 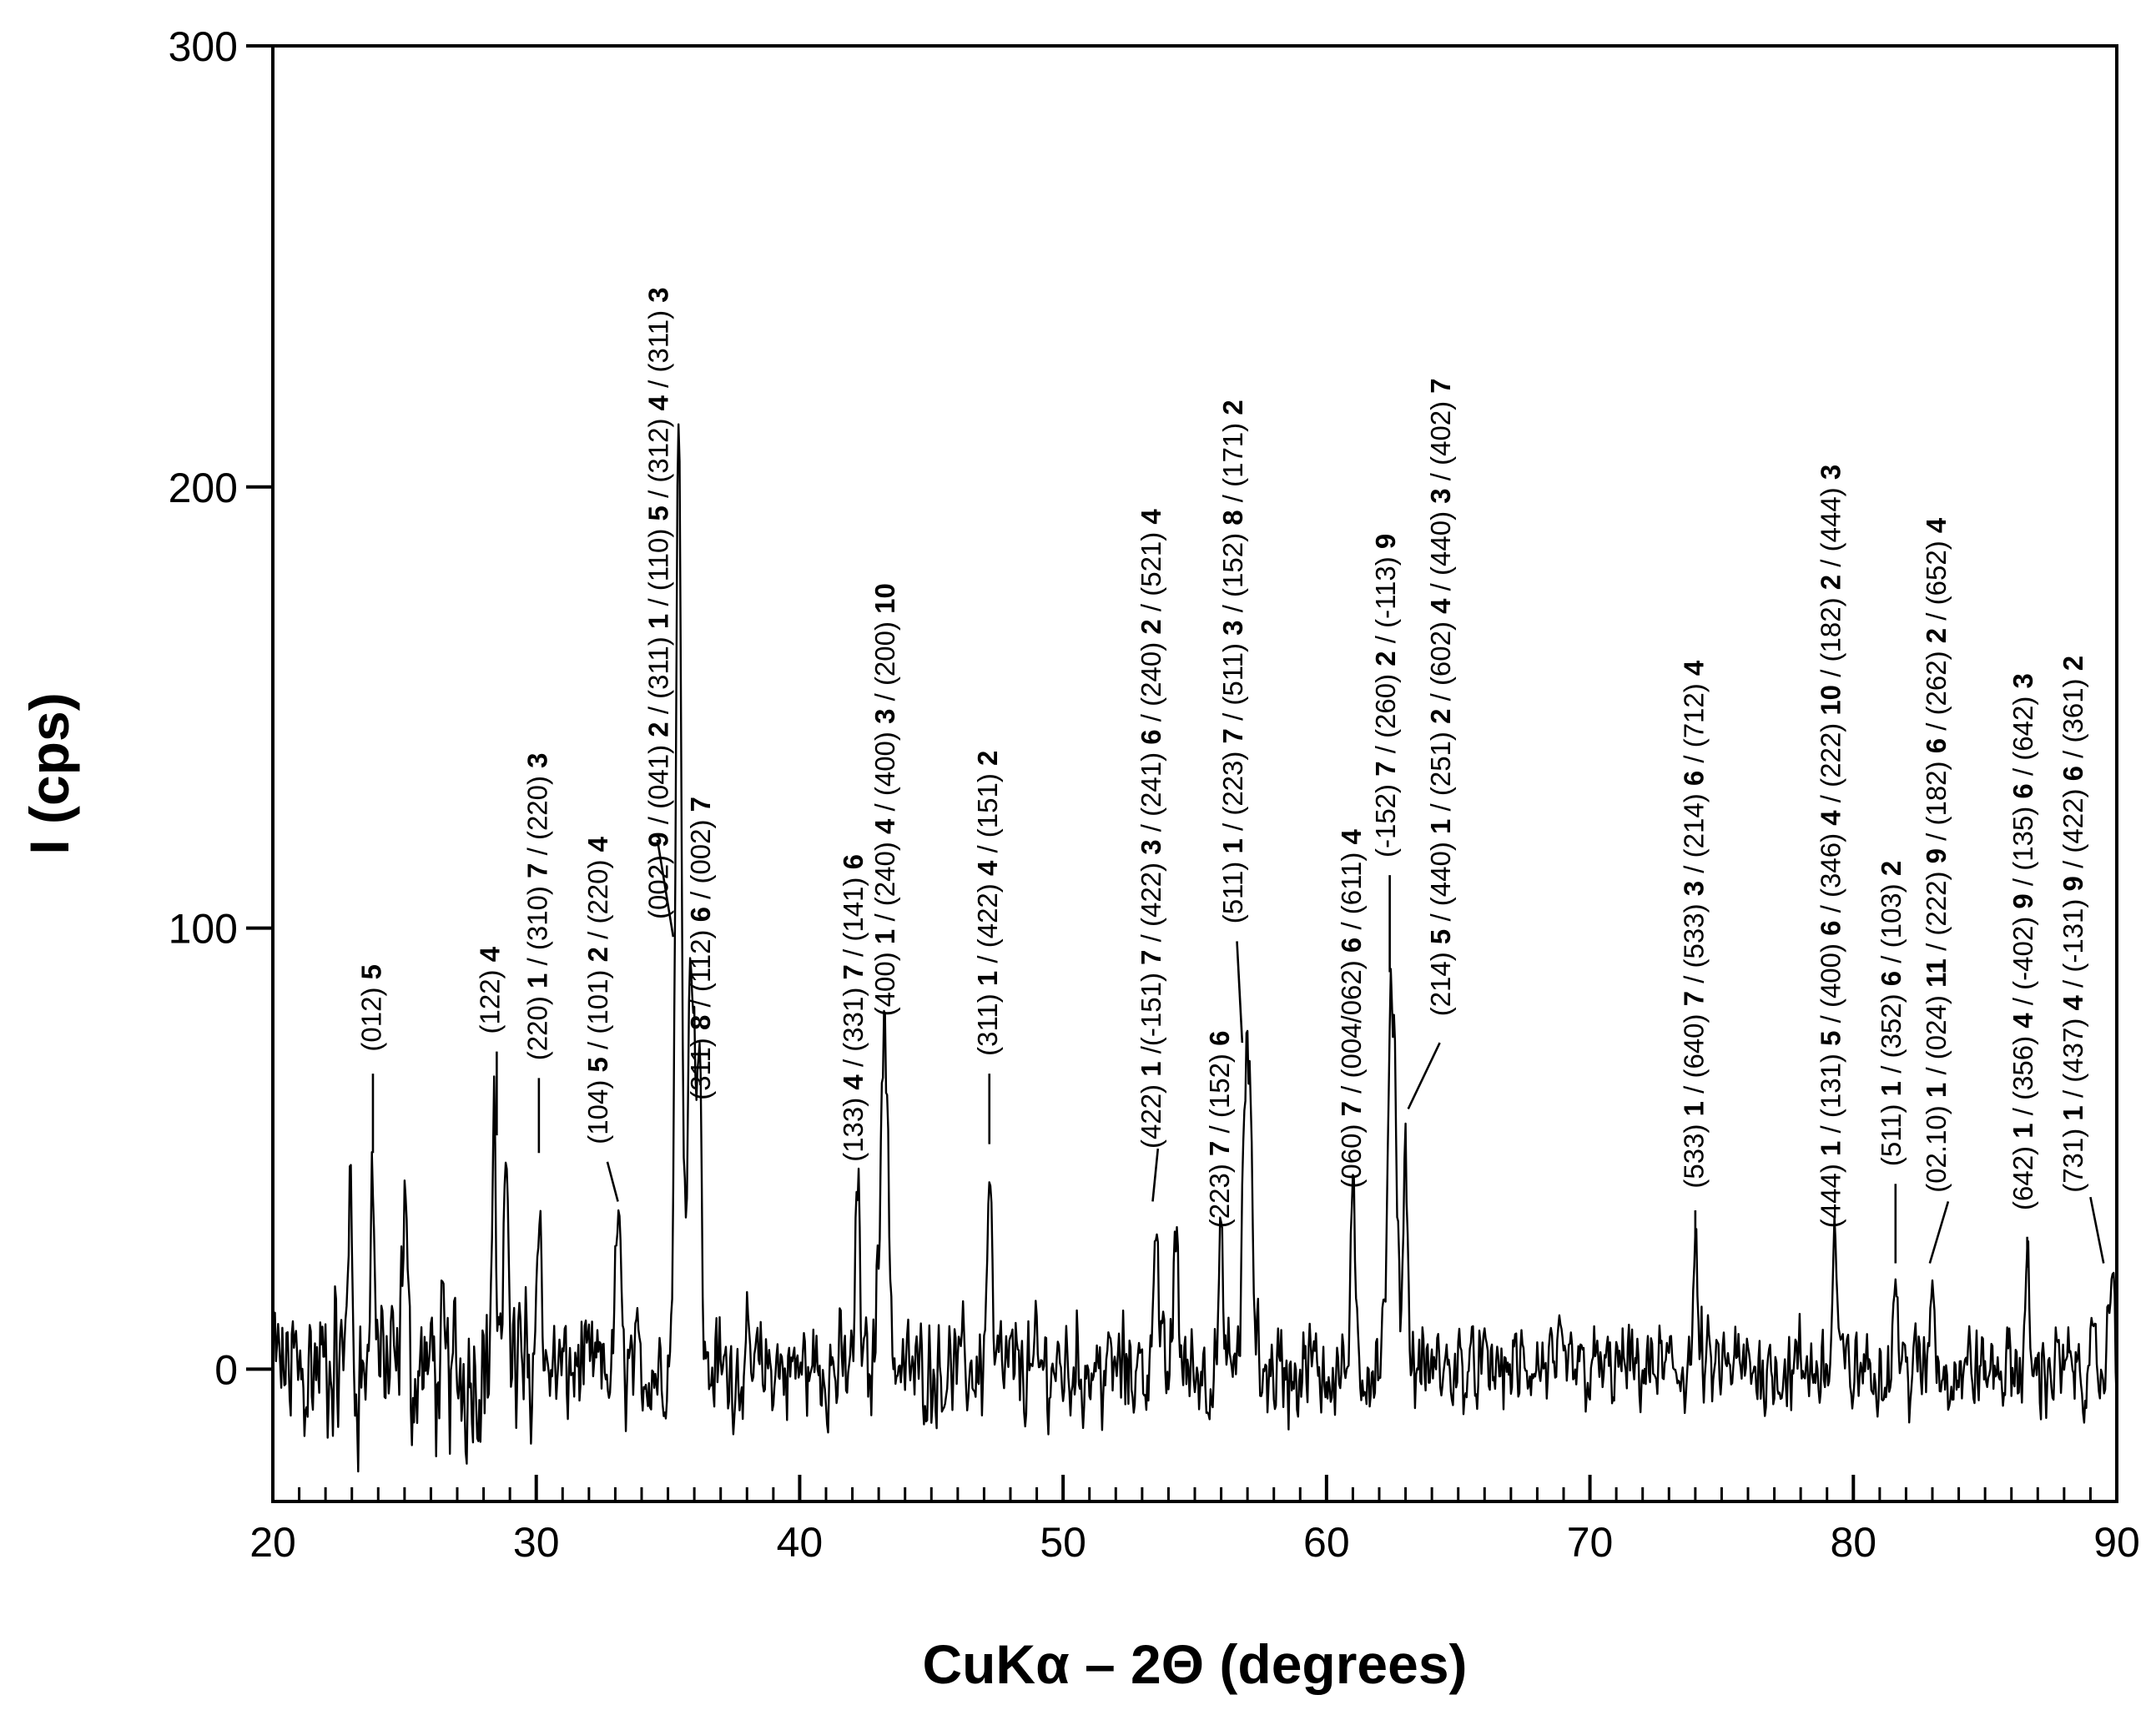 What do you see at coordinates (885, 799) in the screenshot?
I see `peak-label: (400) 1 / (240) 4 / (400) 3 / (200) 10` at bounding box center [885, 799].